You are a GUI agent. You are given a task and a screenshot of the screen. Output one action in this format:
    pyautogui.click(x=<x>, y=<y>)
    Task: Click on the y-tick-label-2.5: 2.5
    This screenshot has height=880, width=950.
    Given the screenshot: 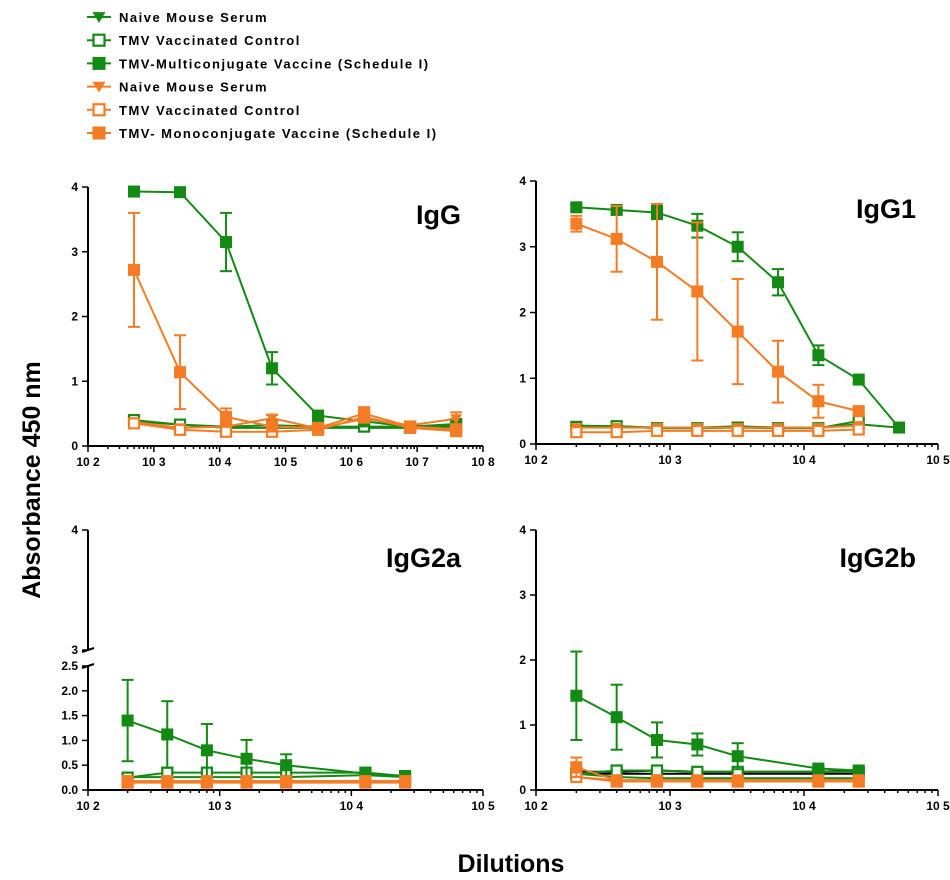 What is the action you would take?
    pyautogui.click(x=69, y=666)
    